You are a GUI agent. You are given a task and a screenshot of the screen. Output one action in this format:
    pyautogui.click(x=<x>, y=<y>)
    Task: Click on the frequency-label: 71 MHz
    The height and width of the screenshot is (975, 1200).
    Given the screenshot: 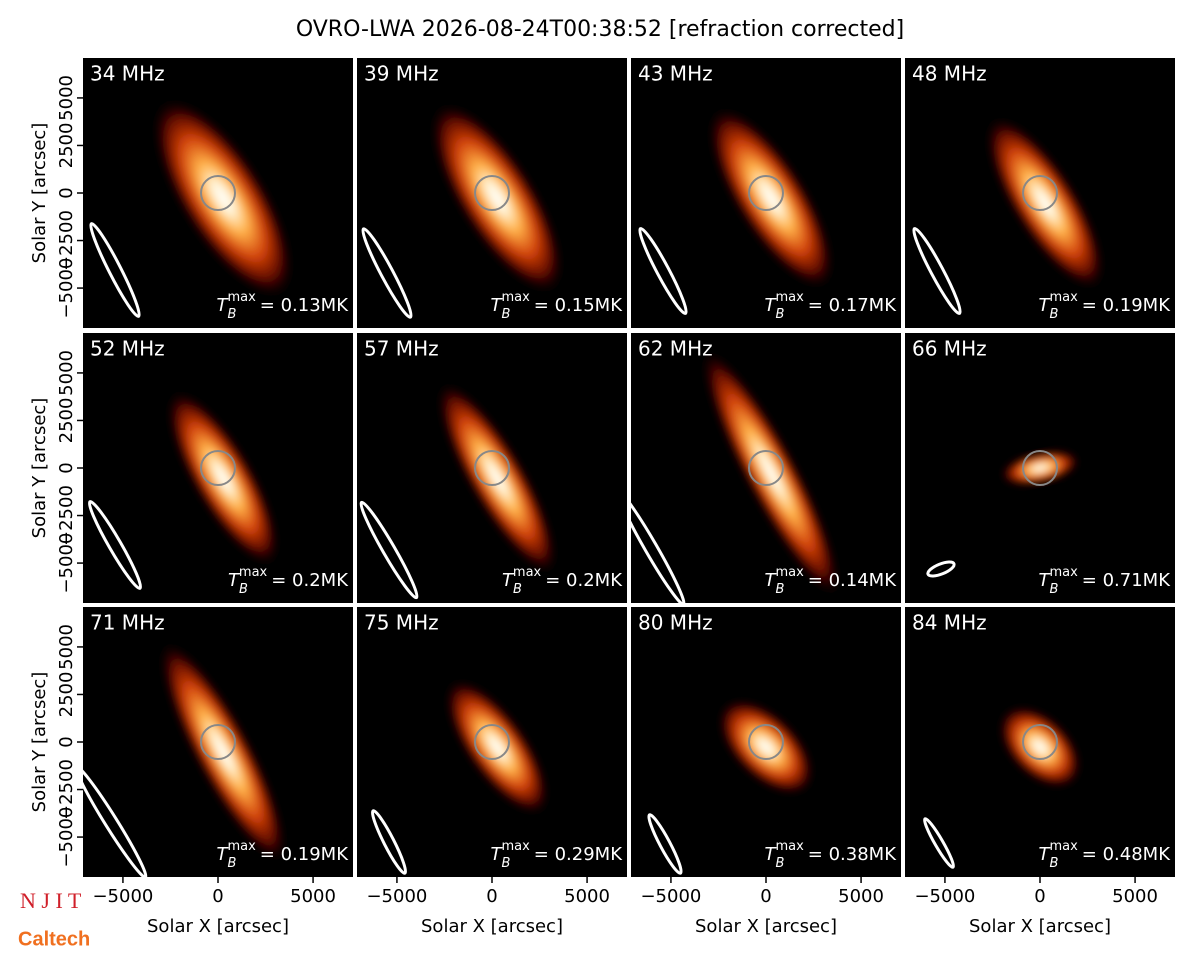 What is the action you would take?
    pyautogui.click(x=127, y=623)
    